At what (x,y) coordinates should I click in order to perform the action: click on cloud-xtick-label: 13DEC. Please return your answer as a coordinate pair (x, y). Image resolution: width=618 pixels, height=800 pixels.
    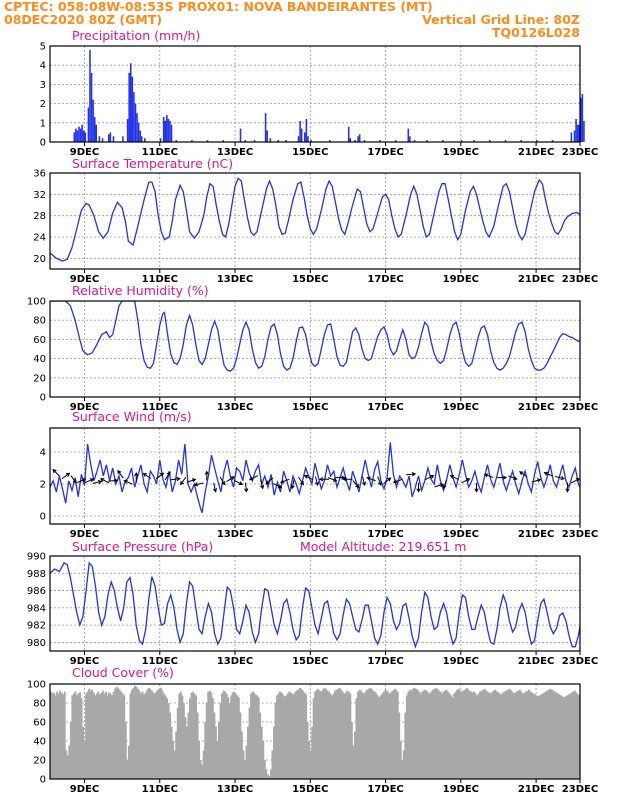
    Looking at the image, I should click on (235, 789).